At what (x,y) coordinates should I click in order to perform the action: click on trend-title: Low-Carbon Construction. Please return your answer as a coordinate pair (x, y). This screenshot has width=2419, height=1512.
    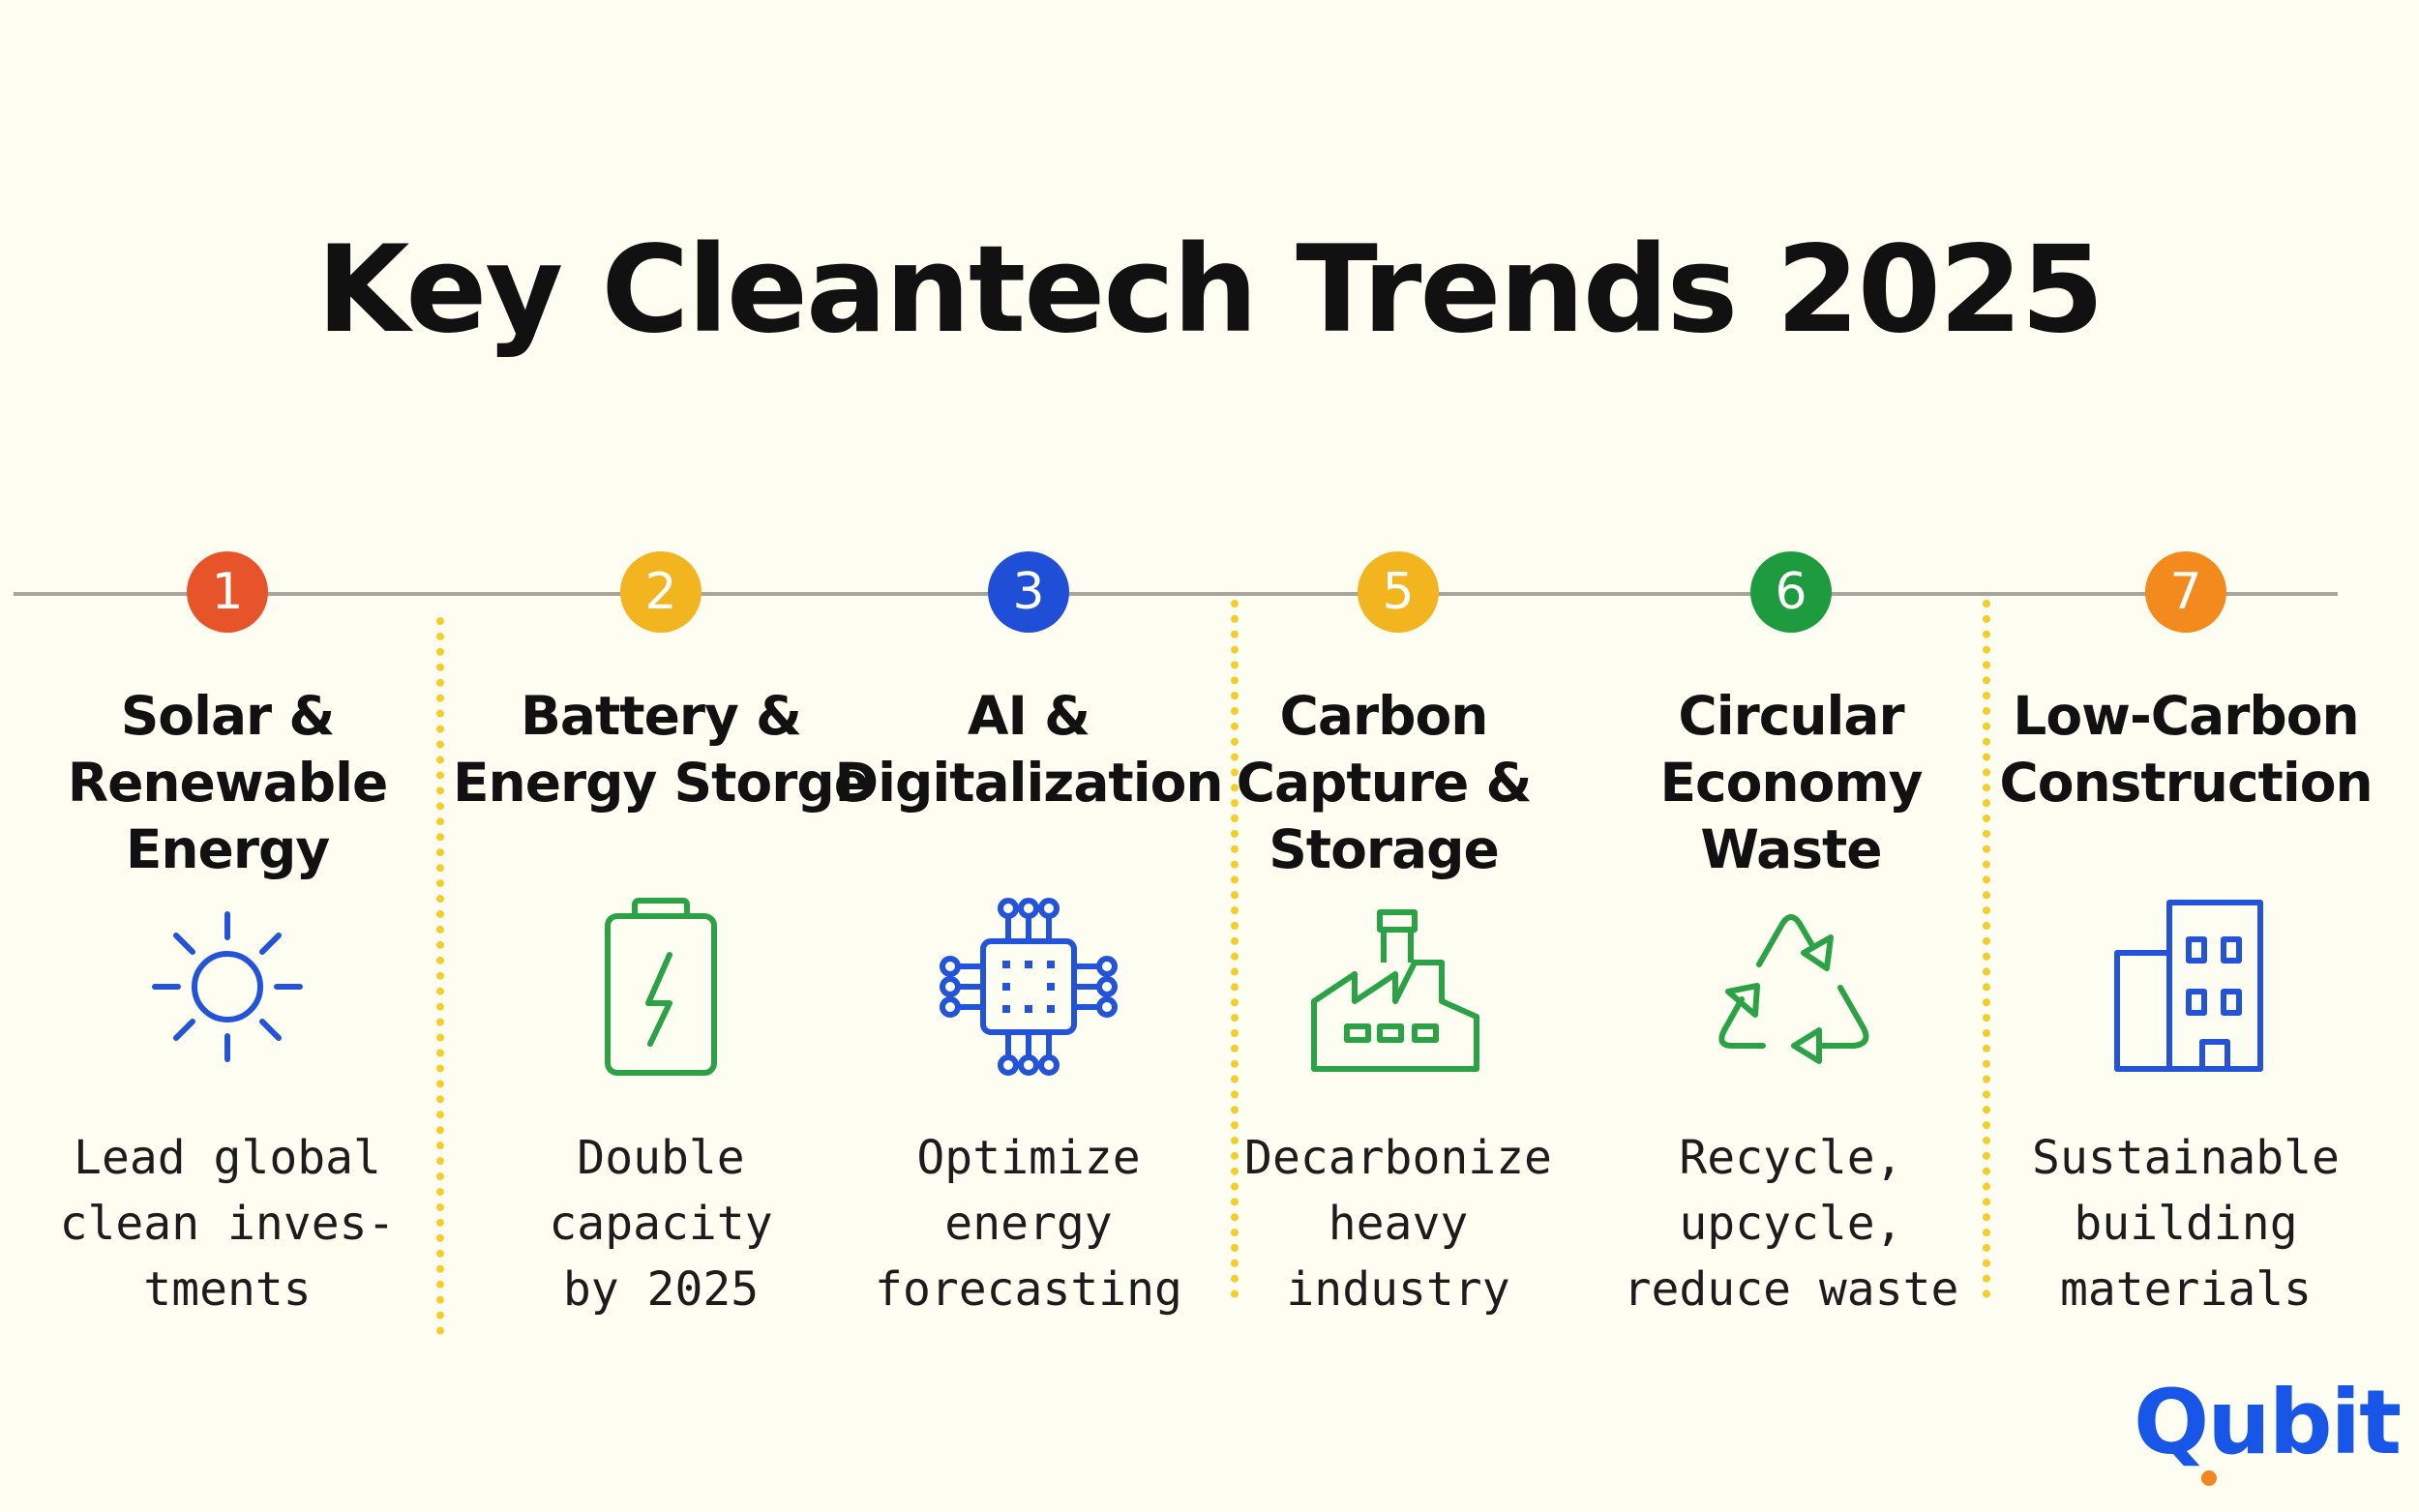
    Looking at the image, I should click on (2186, 750).